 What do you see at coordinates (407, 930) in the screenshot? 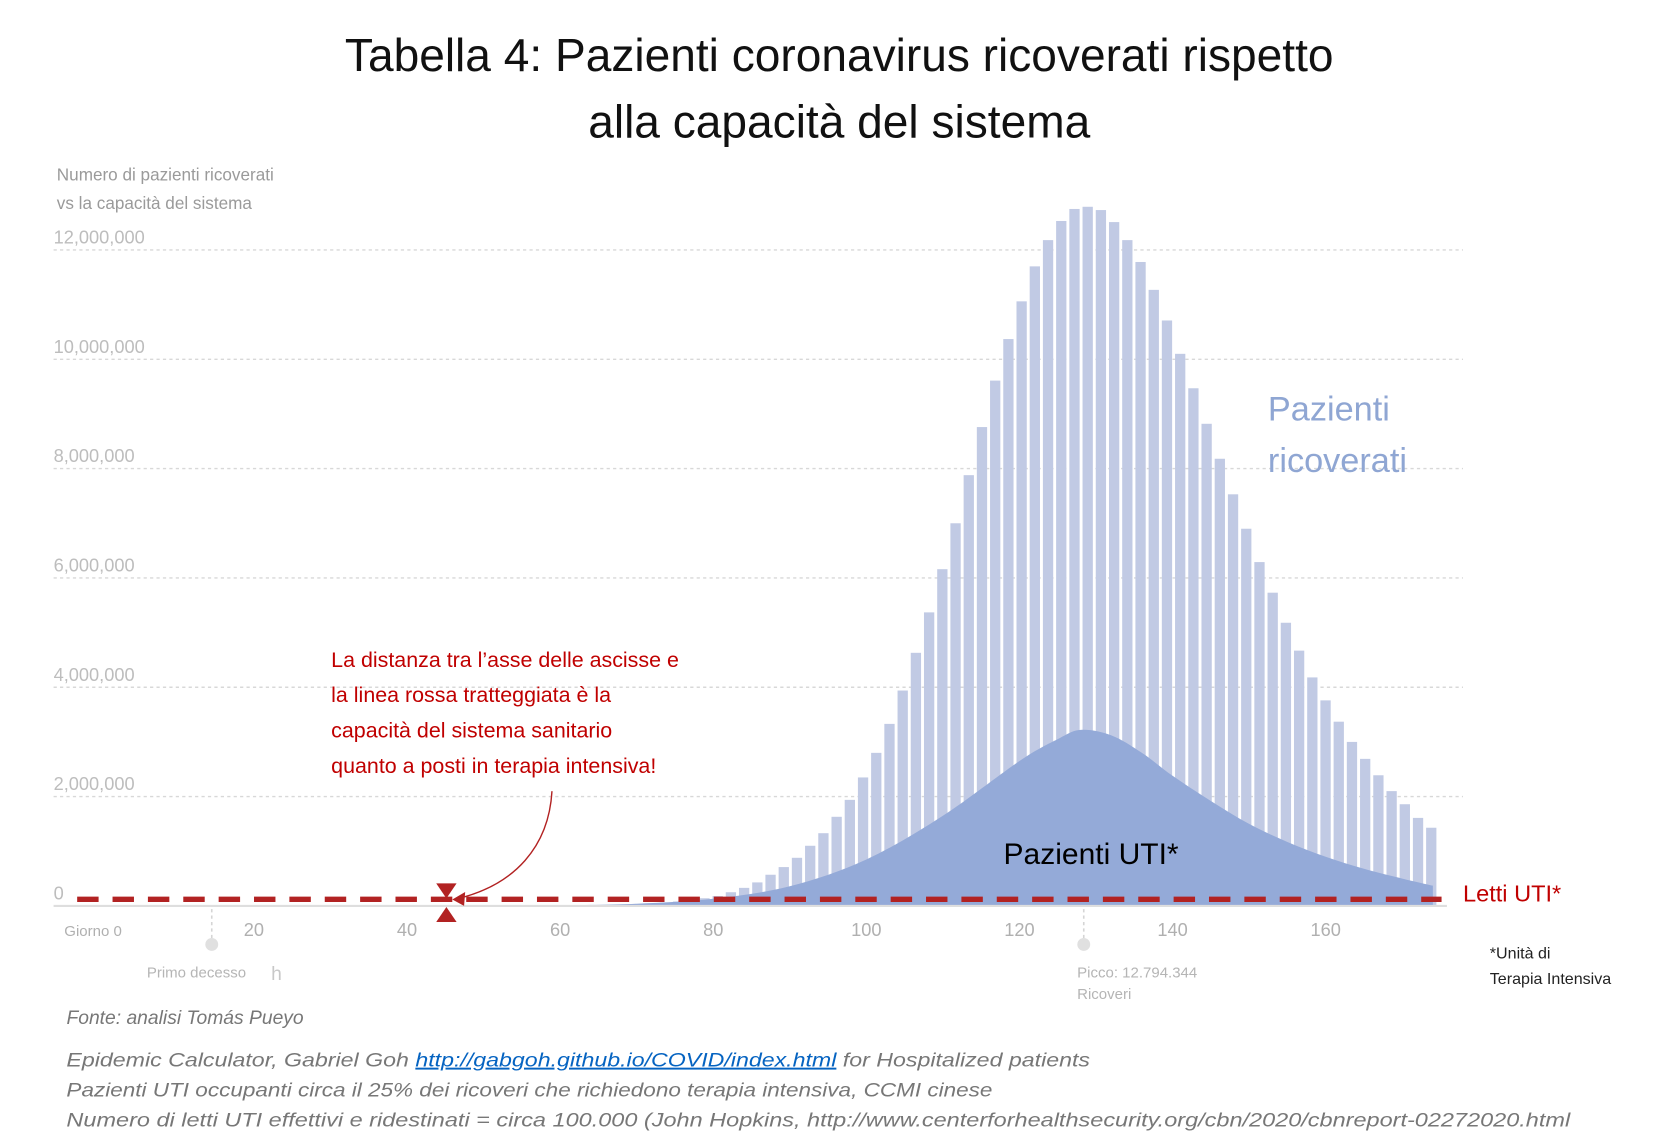
I see `x-tick-label: 40` at bounding box center [407, 930].